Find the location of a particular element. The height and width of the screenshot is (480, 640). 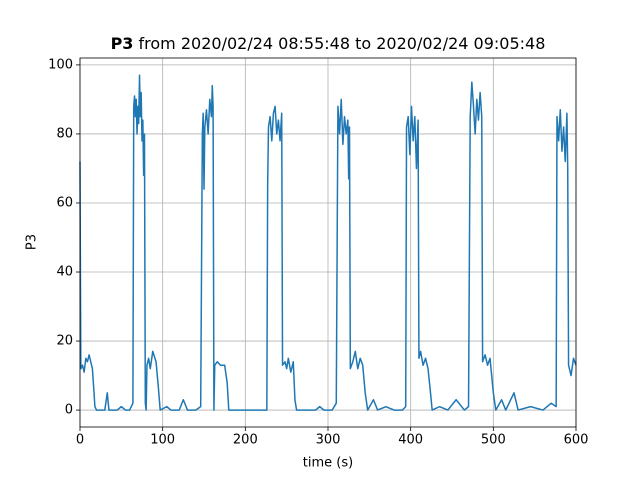

x-tick-label: 600 is located at coordinates (576, 440).